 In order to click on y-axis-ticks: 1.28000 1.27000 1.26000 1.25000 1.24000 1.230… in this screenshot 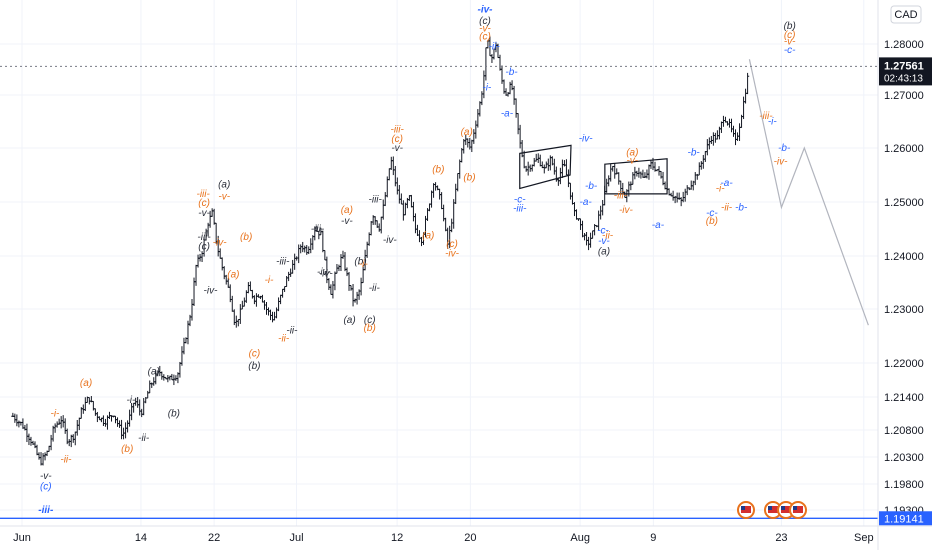, I will do `click(904, 278)`.